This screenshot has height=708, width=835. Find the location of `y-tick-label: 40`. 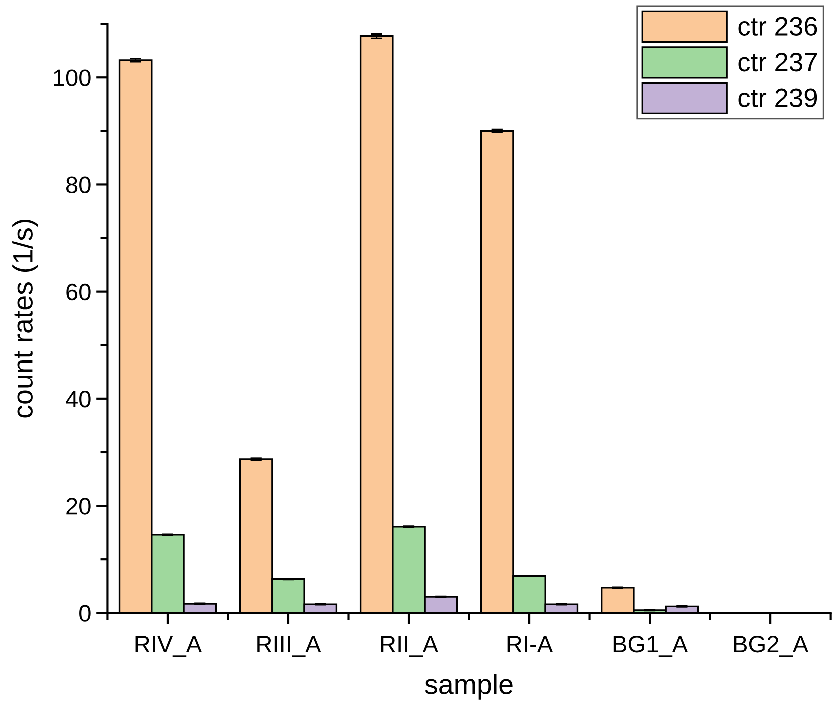

y-tick-label: 40 is located at coordinates (78, 399).